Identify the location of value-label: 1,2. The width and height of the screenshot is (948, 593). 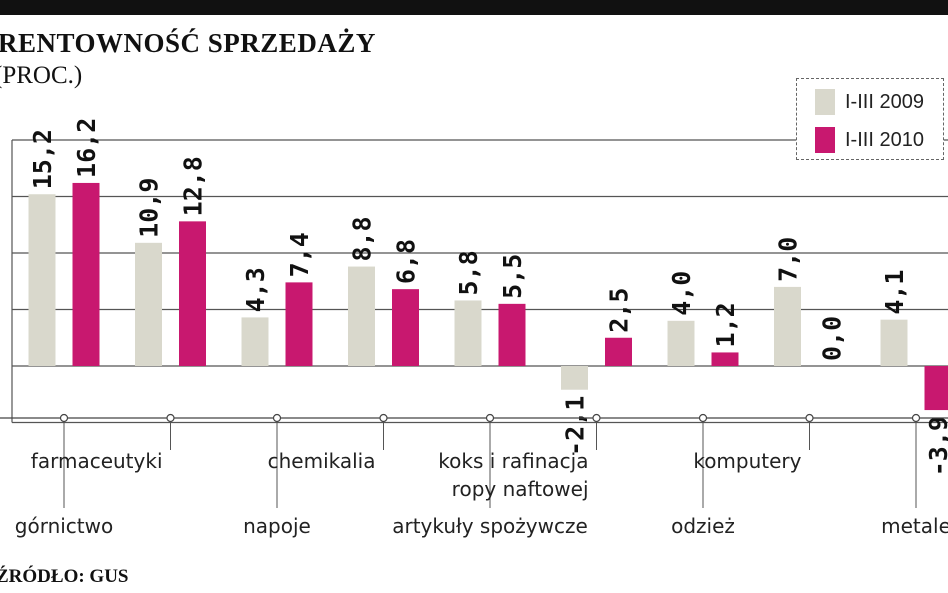
(725, 324).